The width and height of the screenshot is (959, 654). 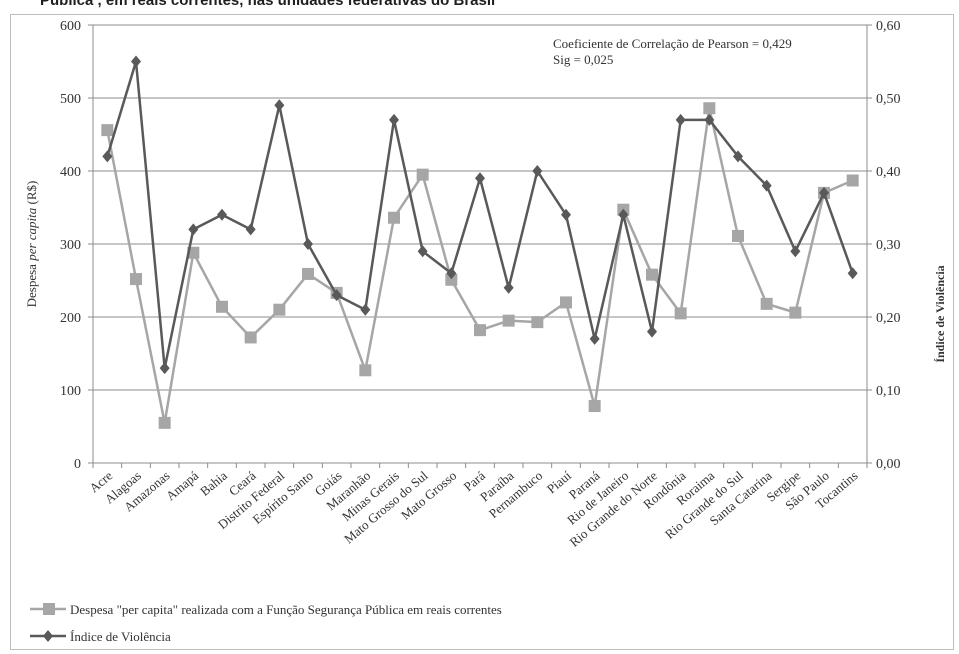 I want to click on y-tick-label: 100, so click(x=70, y=391).